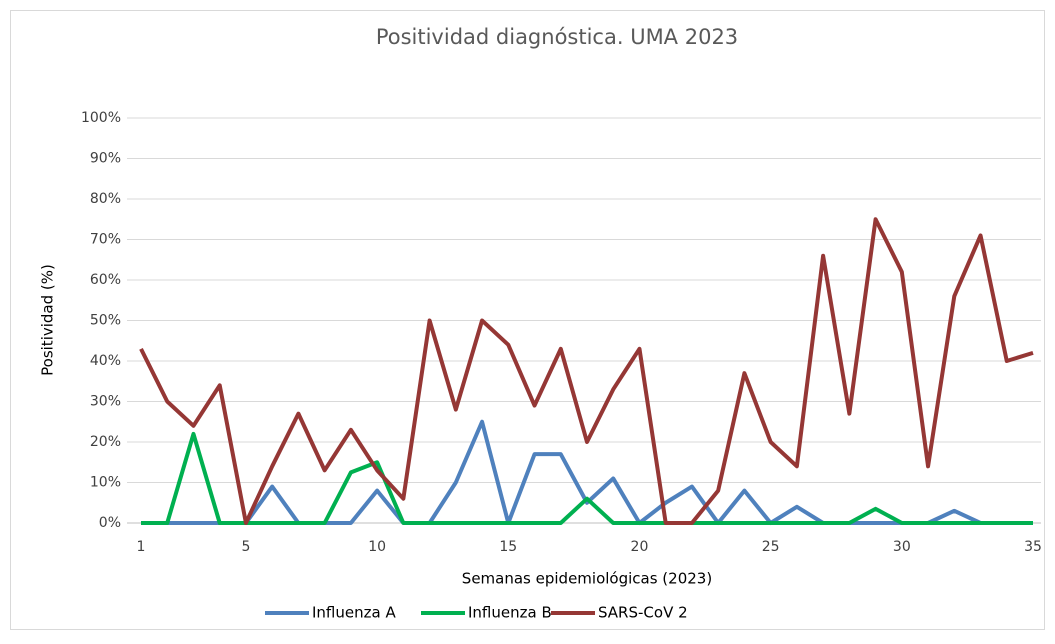 The image size is (1055, 644). What do you see at coordinates (587, 579) in the screenshot?
I see `x-axis-label: Semanas epidemiológicas (2023)` at bounding box center [587, 579].